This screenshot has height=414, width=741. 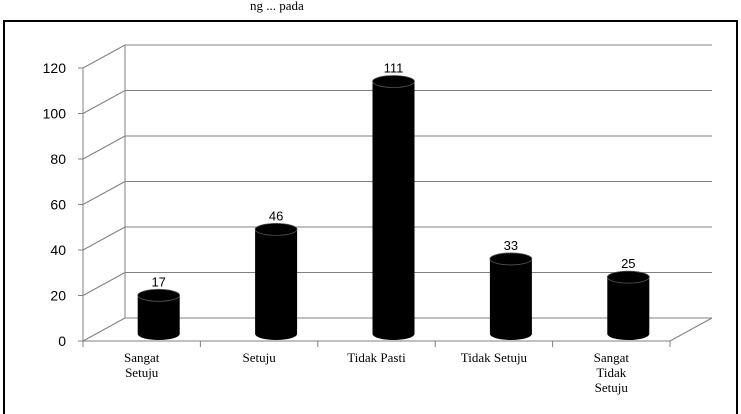 I want to click on category-label-1: Setuju, so click(x=259, y=357).